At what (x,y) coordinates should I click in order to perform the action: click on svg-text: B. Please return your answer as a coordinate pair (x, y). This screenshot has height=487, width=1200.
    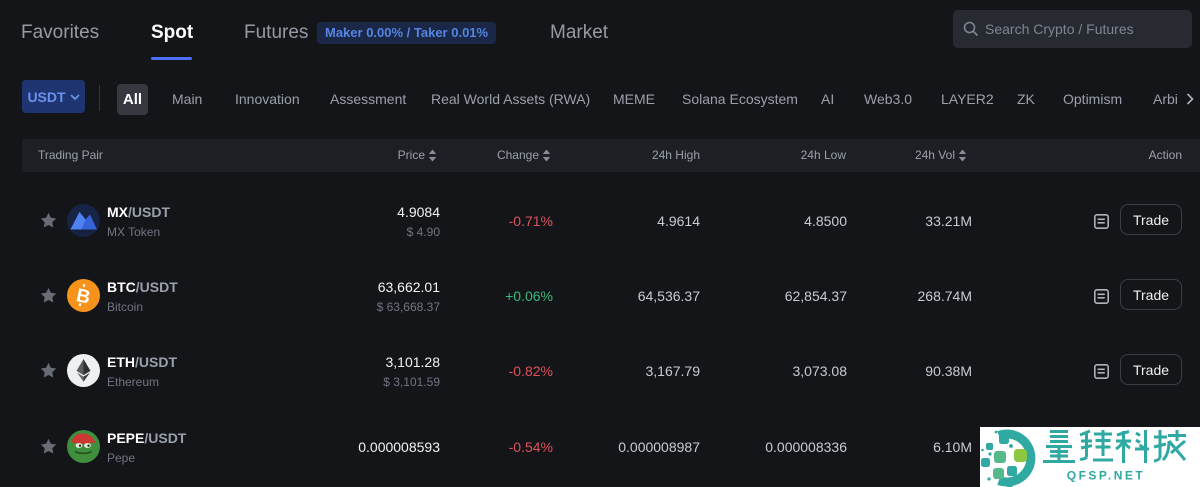
    Looking at the image, I should click on (83, 296).